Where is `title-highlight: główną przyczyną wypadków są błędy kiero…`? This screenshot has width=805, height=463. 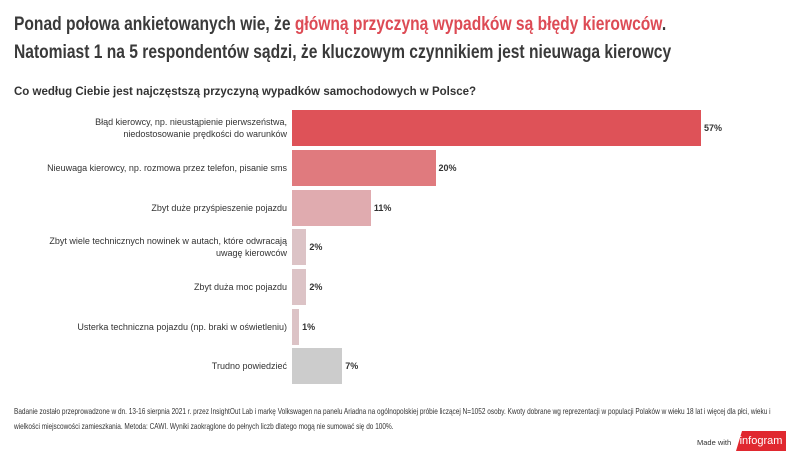 title-highlight: główną przyczyną wypadków są błędy kiero… is located at coordinates (478, 24).